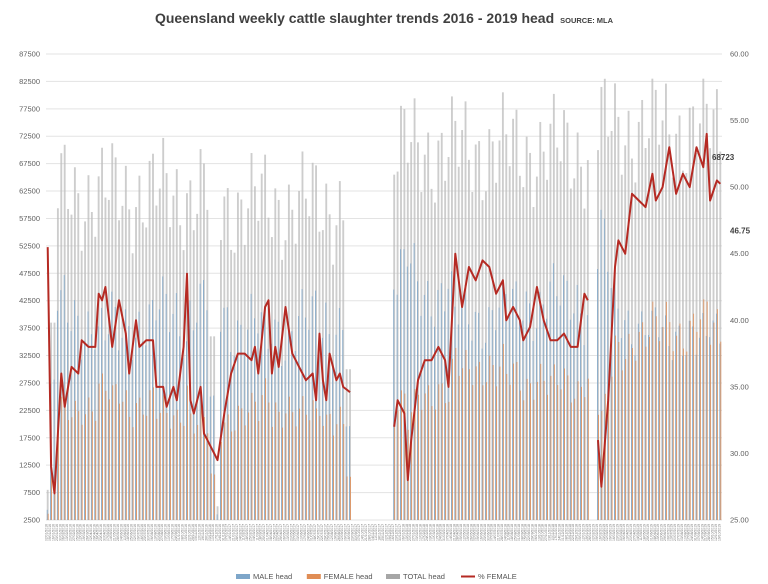  Describe the element at coordinates (692, 532) in the screenshot. I see `x-tick-label: 24/08/2019` at that location.